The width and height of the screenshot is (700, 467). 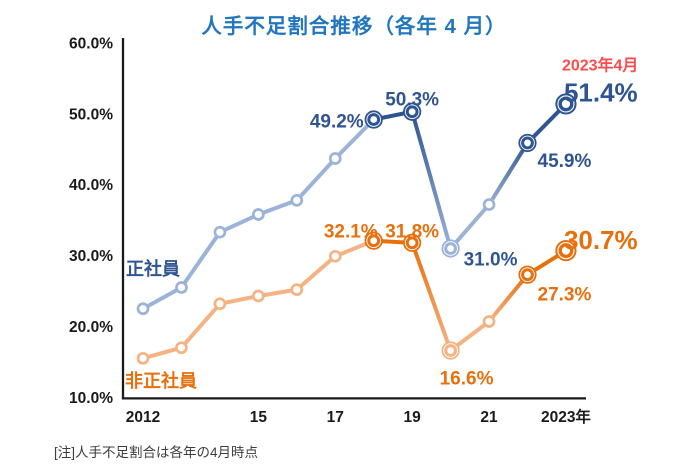 What do you see at coordinates (91, 185) in the screenshot?
I see `y-tick-label: 40.0%` at bounding box center [91, 185].